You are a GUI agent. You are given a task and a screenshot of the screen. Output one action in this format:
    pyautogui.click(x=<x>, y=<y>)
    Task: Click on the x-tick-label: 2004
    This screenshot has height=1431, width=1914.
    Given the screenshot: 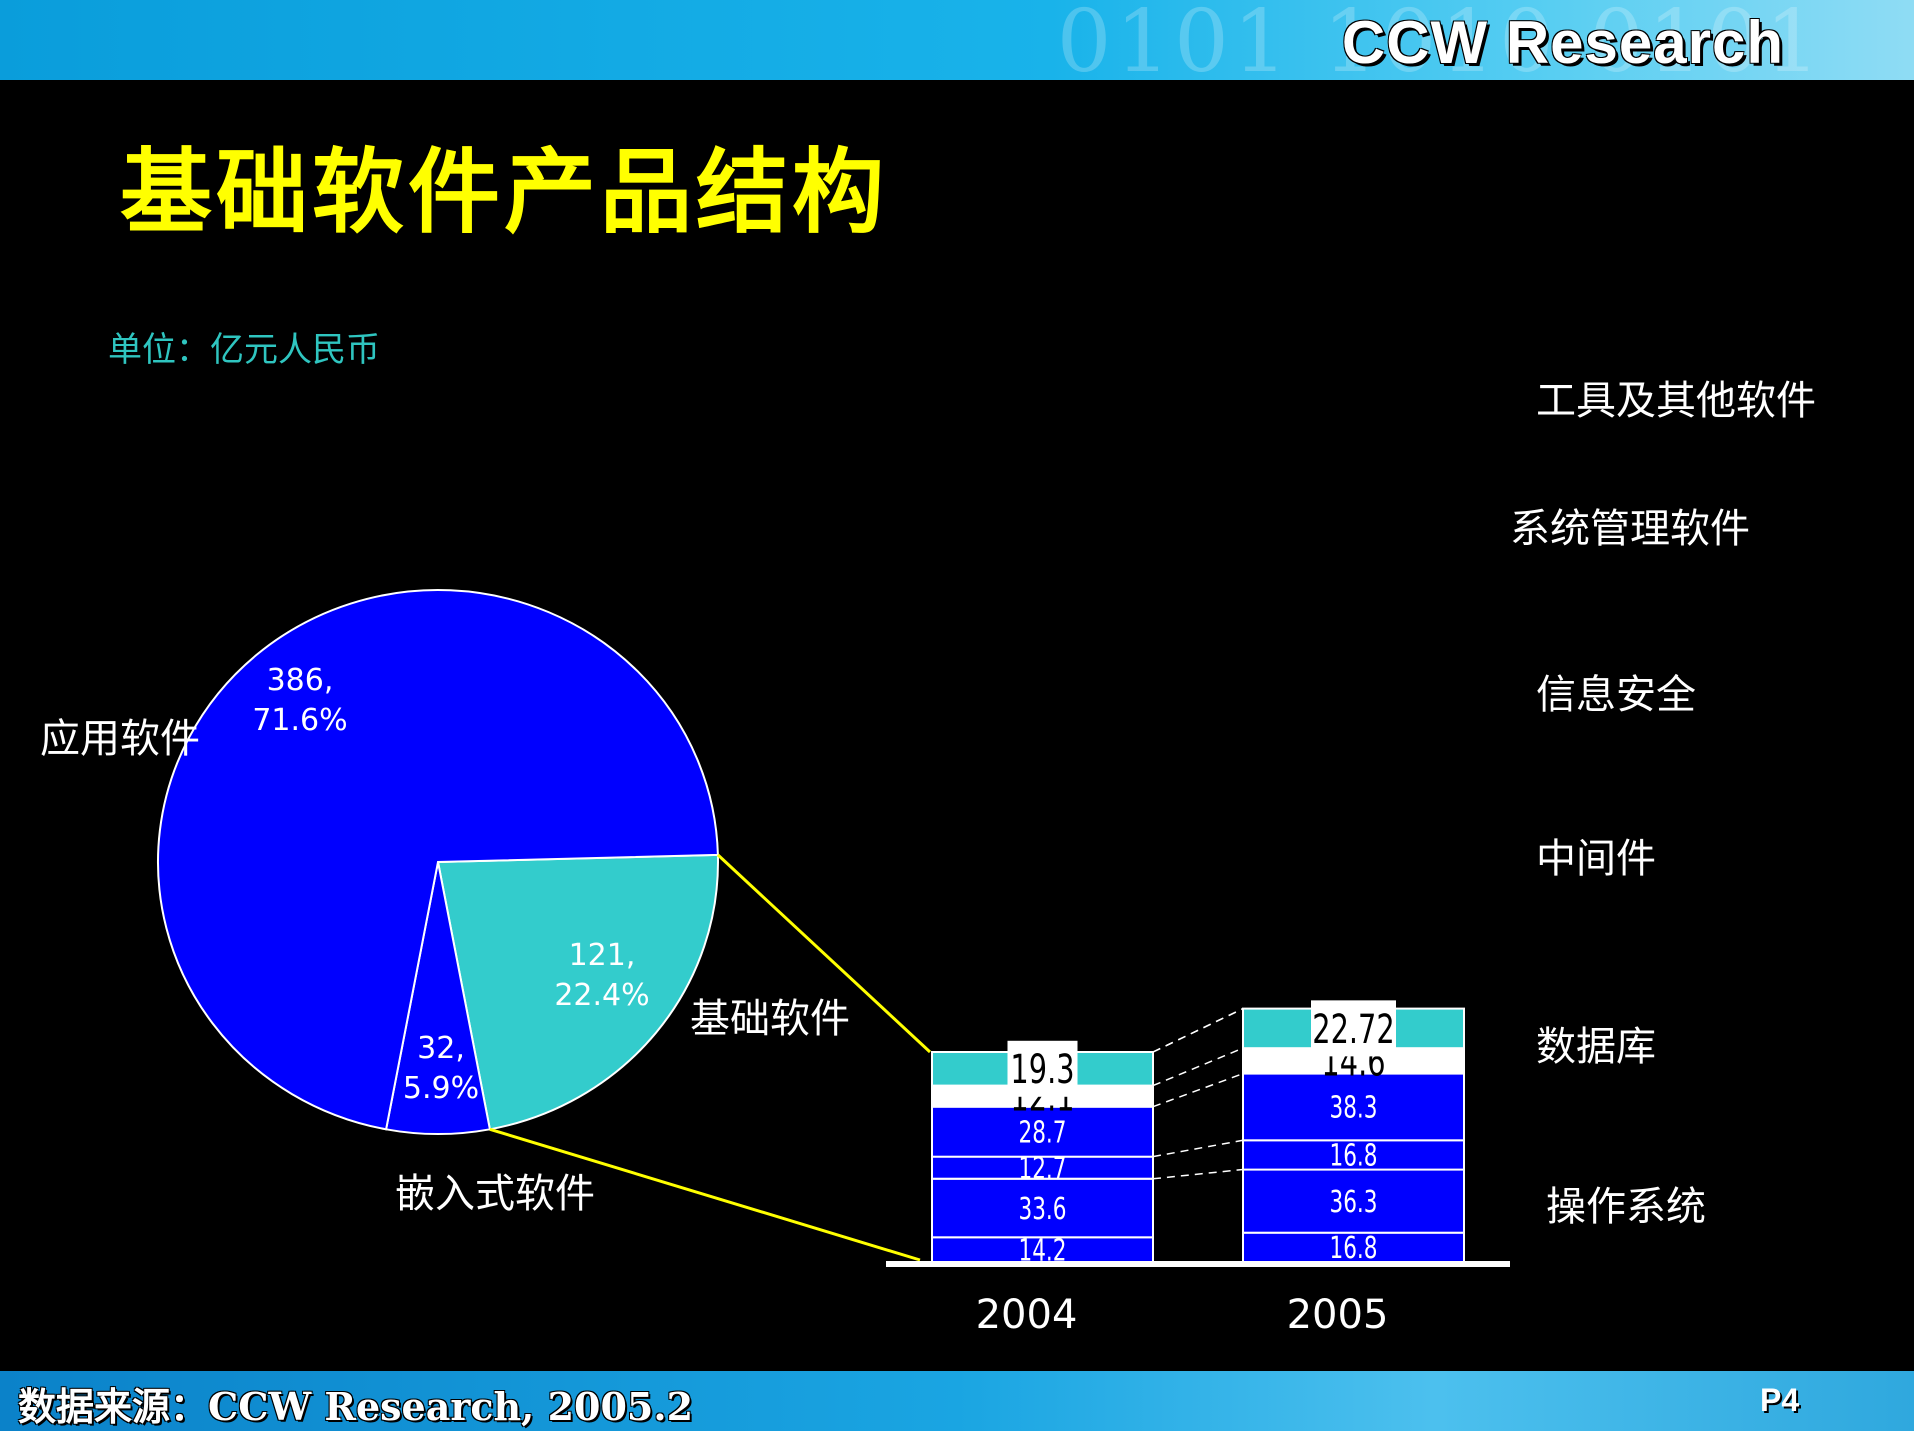 What is the action you would take?
    pyautogui.click(x=1027, y=1315)
    